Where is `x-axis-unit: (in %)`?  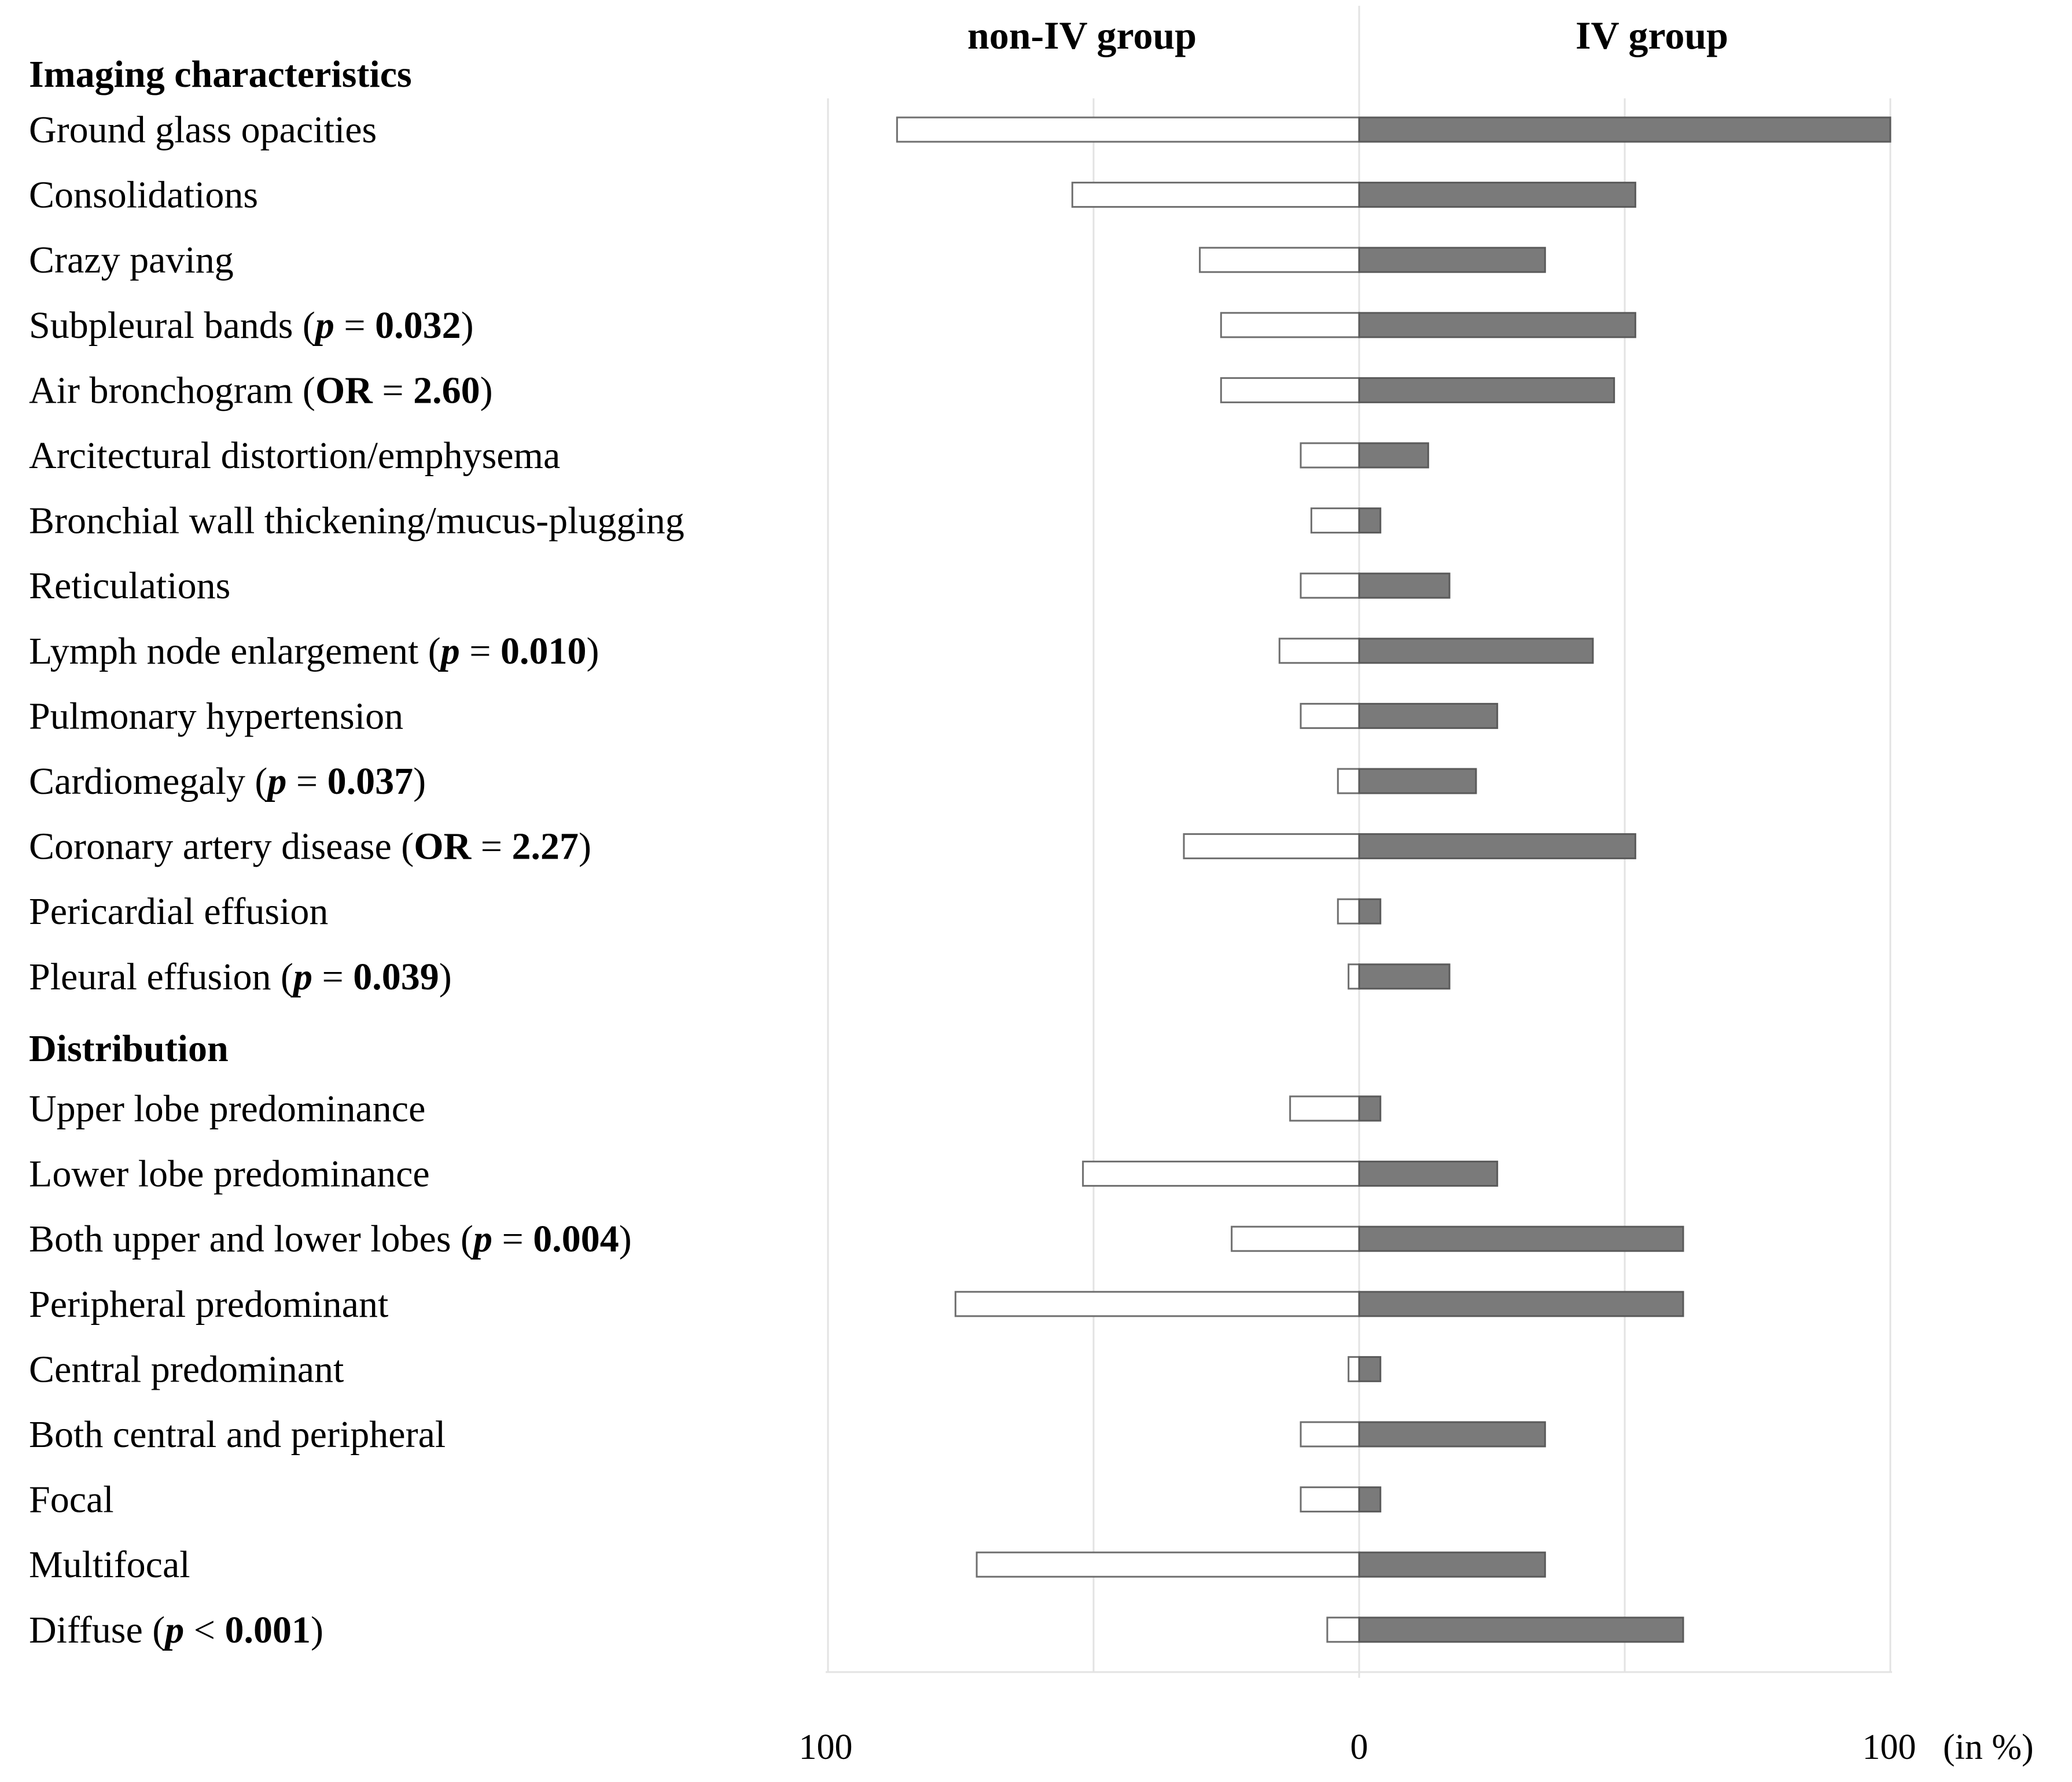 x-axis-unit: (in %) is located at coordinates (1989, 1747).